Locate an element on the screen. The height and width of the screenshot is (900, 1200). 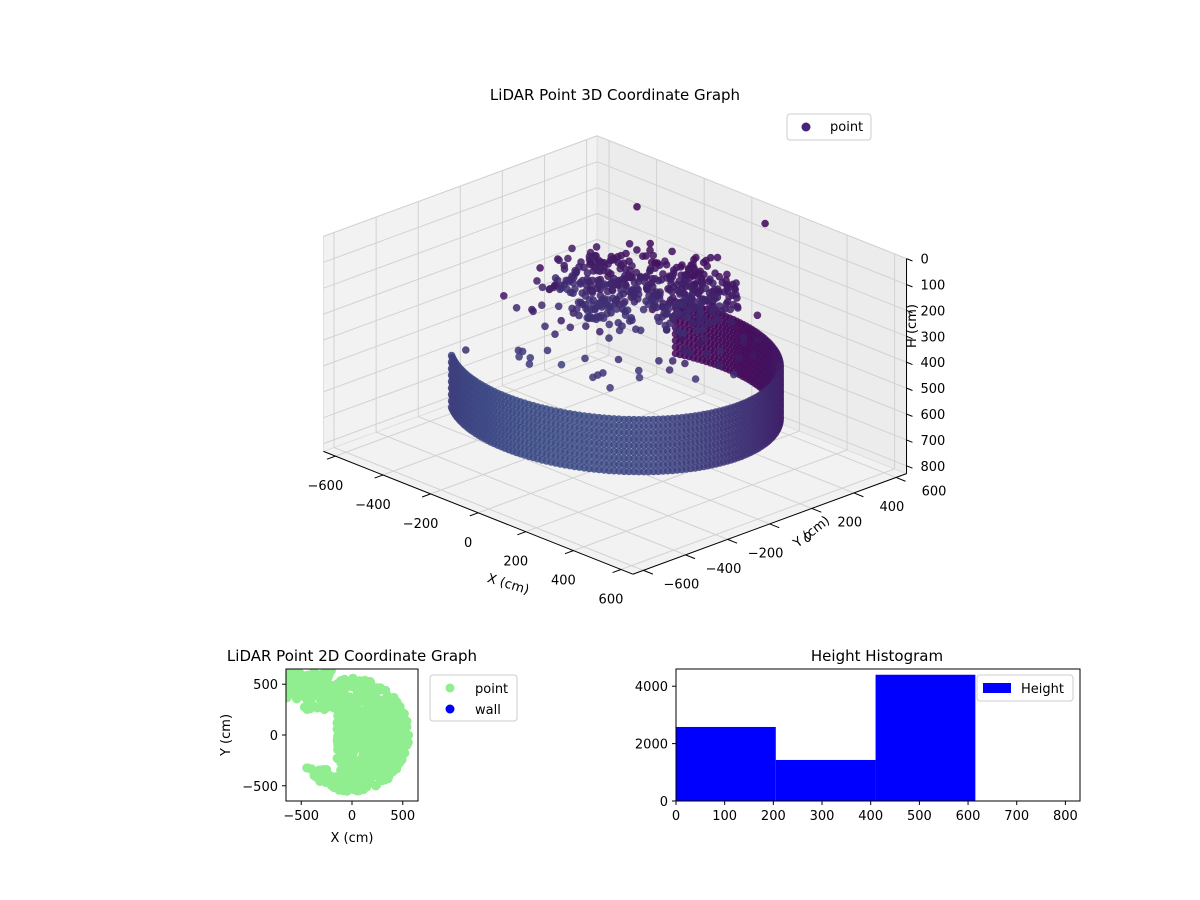
x-tick-label: 100 is located at coordinates (724, 816).